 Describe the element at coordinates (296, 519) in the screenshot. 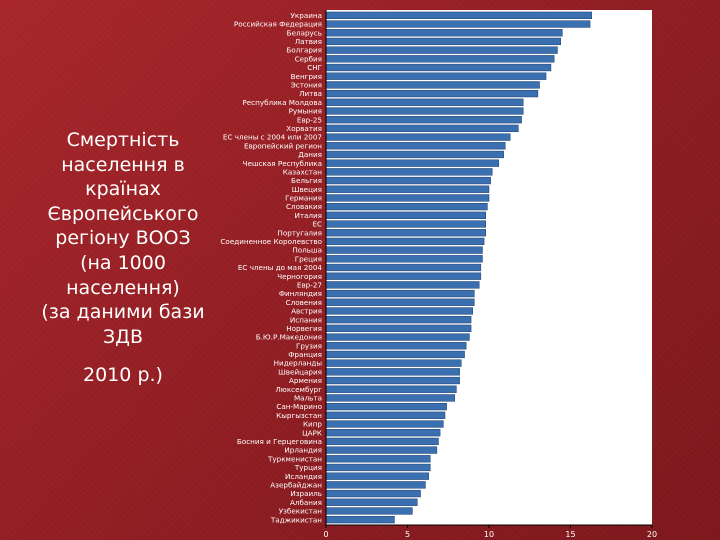

I see `category-label: Таджикистан` at that location.